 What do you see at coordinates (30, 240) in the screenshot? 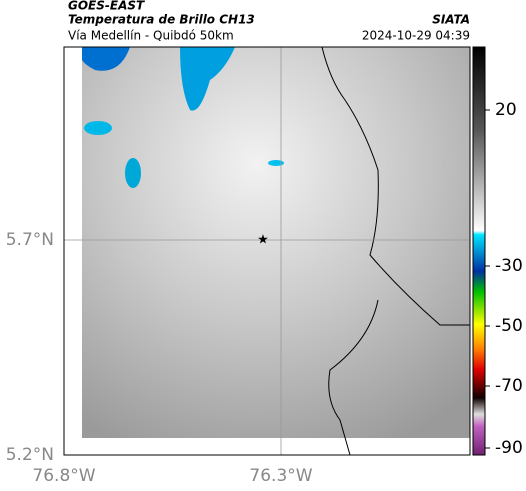
I see `lat-label: 5.7°N` at bounding box center [30, 240].